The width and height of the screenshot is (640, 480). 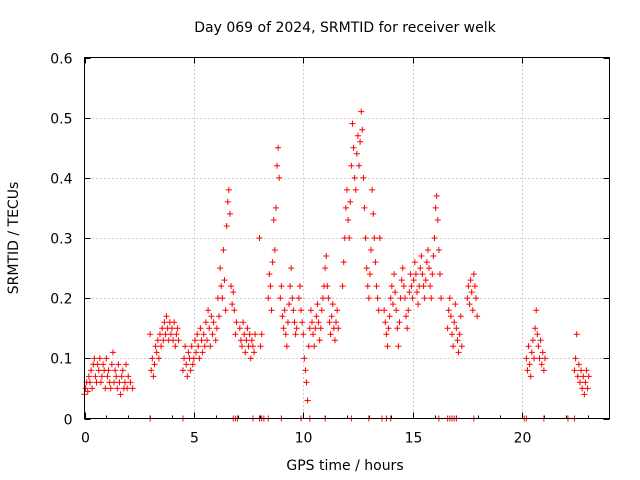 What do you see at coordinates (61, 360) in the screenshot?
I see `y-tick-label: 0.1` at bounding box center [61, 360].